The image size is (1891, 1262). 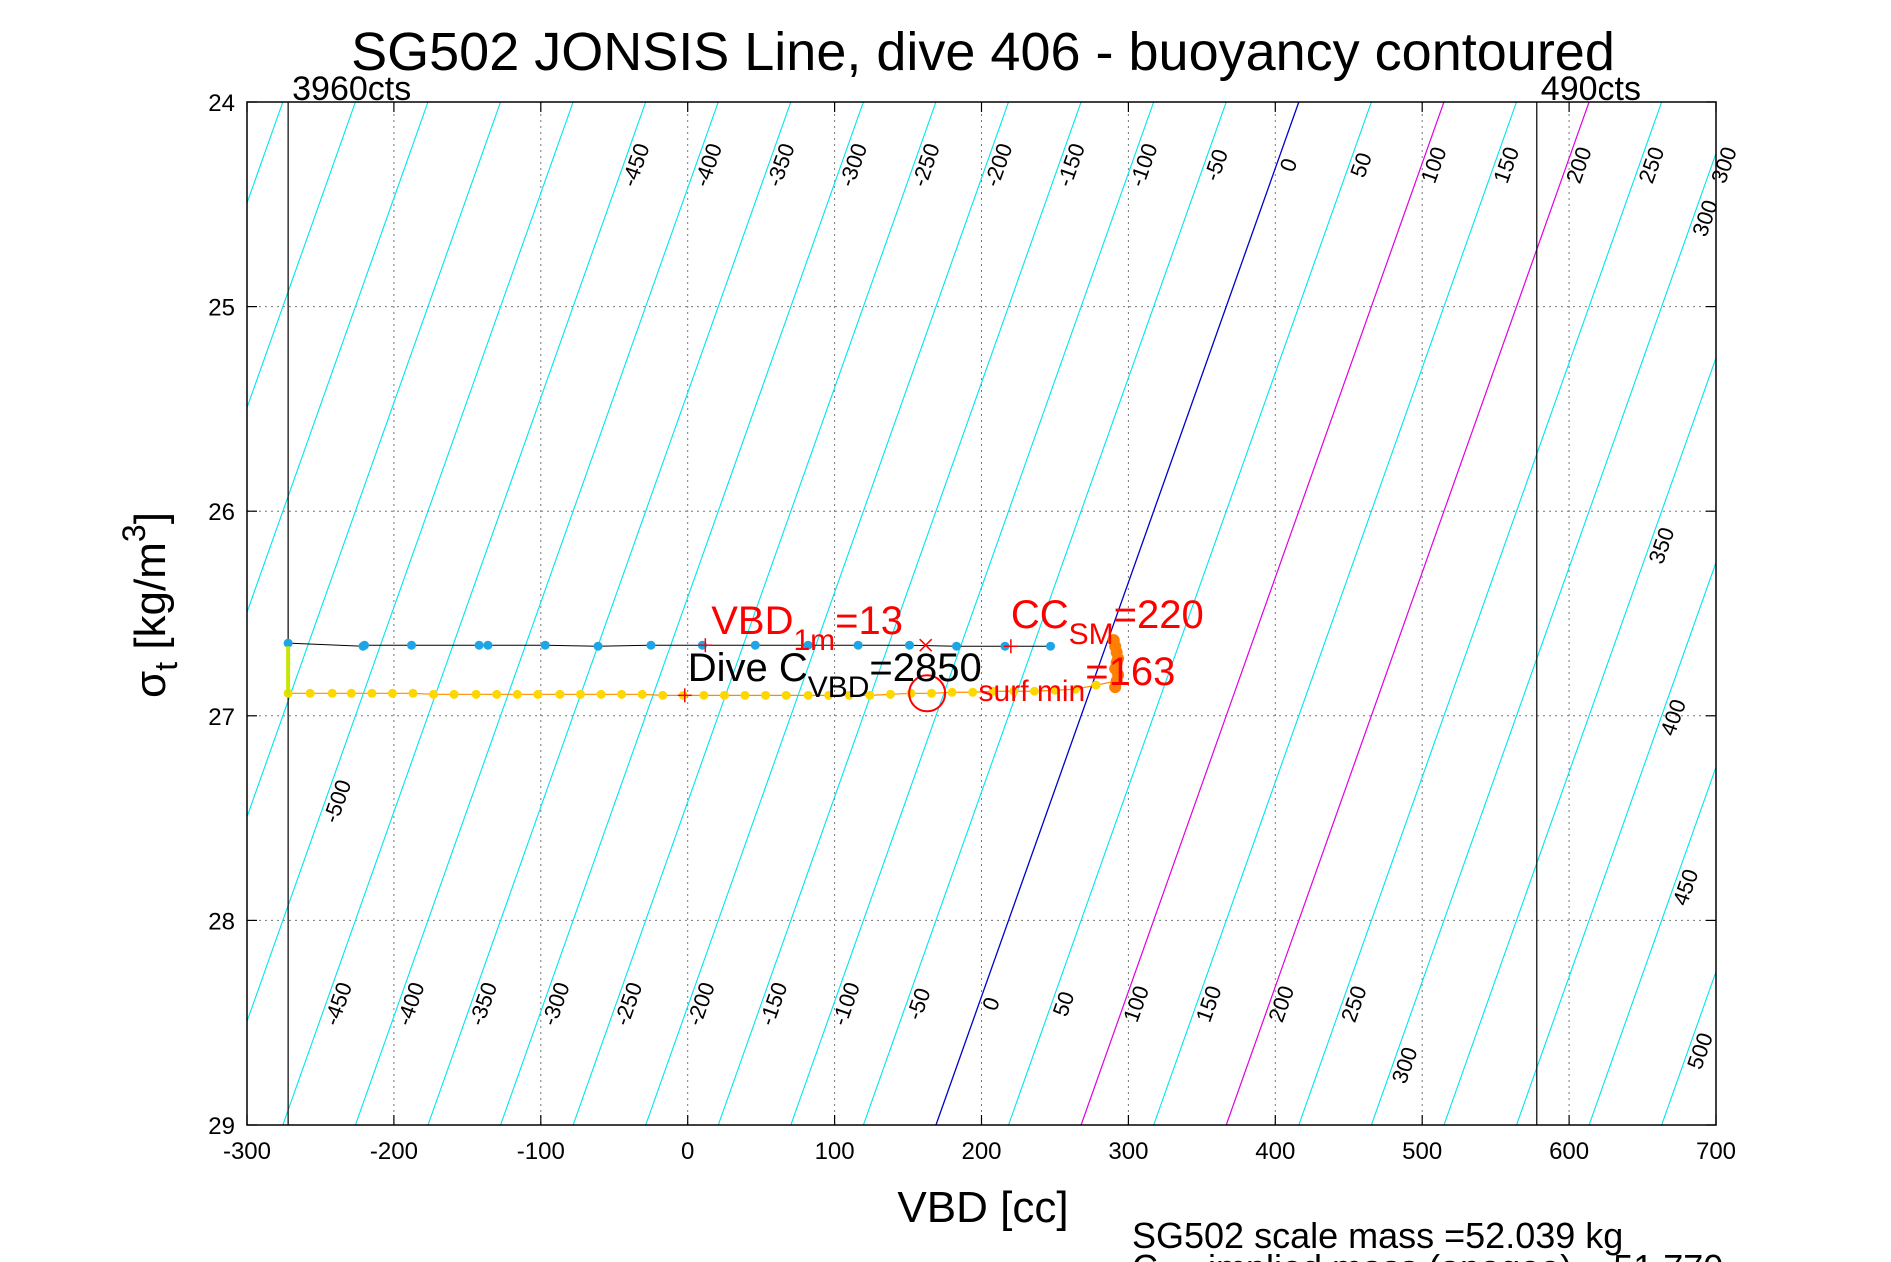 What do you see at coordinates (1275, 1151) in the screenshot?
I see `x-tick-label: 400` at bounding box center [1275, 1151].